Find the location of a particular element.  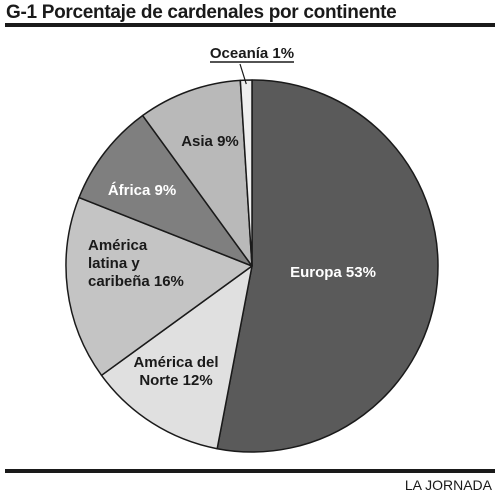

slice-label: Asia 9% is located at coordinates (210, 141).